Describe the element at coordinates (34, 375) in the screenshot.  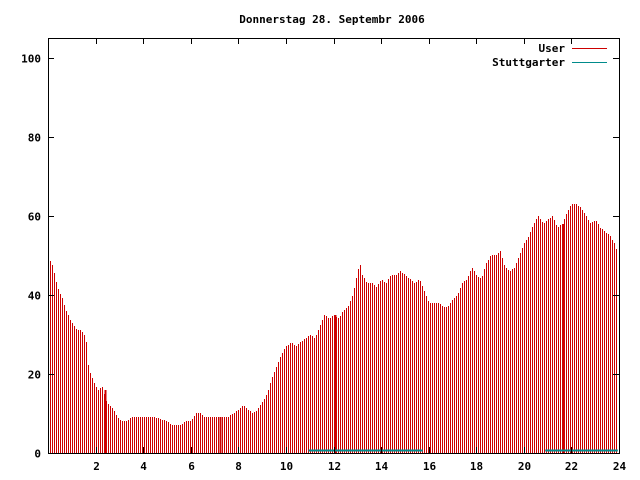
I see `y-tick-label: 20` at that location.